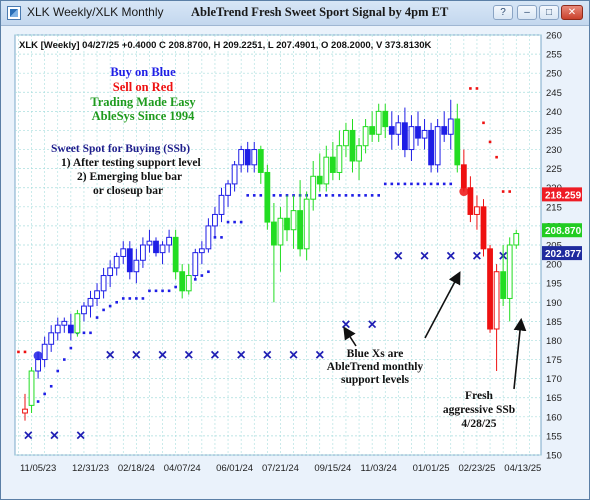 The width and height of the screenshot is (590, 502). What do you see at coordinates (375, 354) in the screenshot?
I see `annotation-blue-x-line: Blue Xs are` at bounding box center [375, 354].